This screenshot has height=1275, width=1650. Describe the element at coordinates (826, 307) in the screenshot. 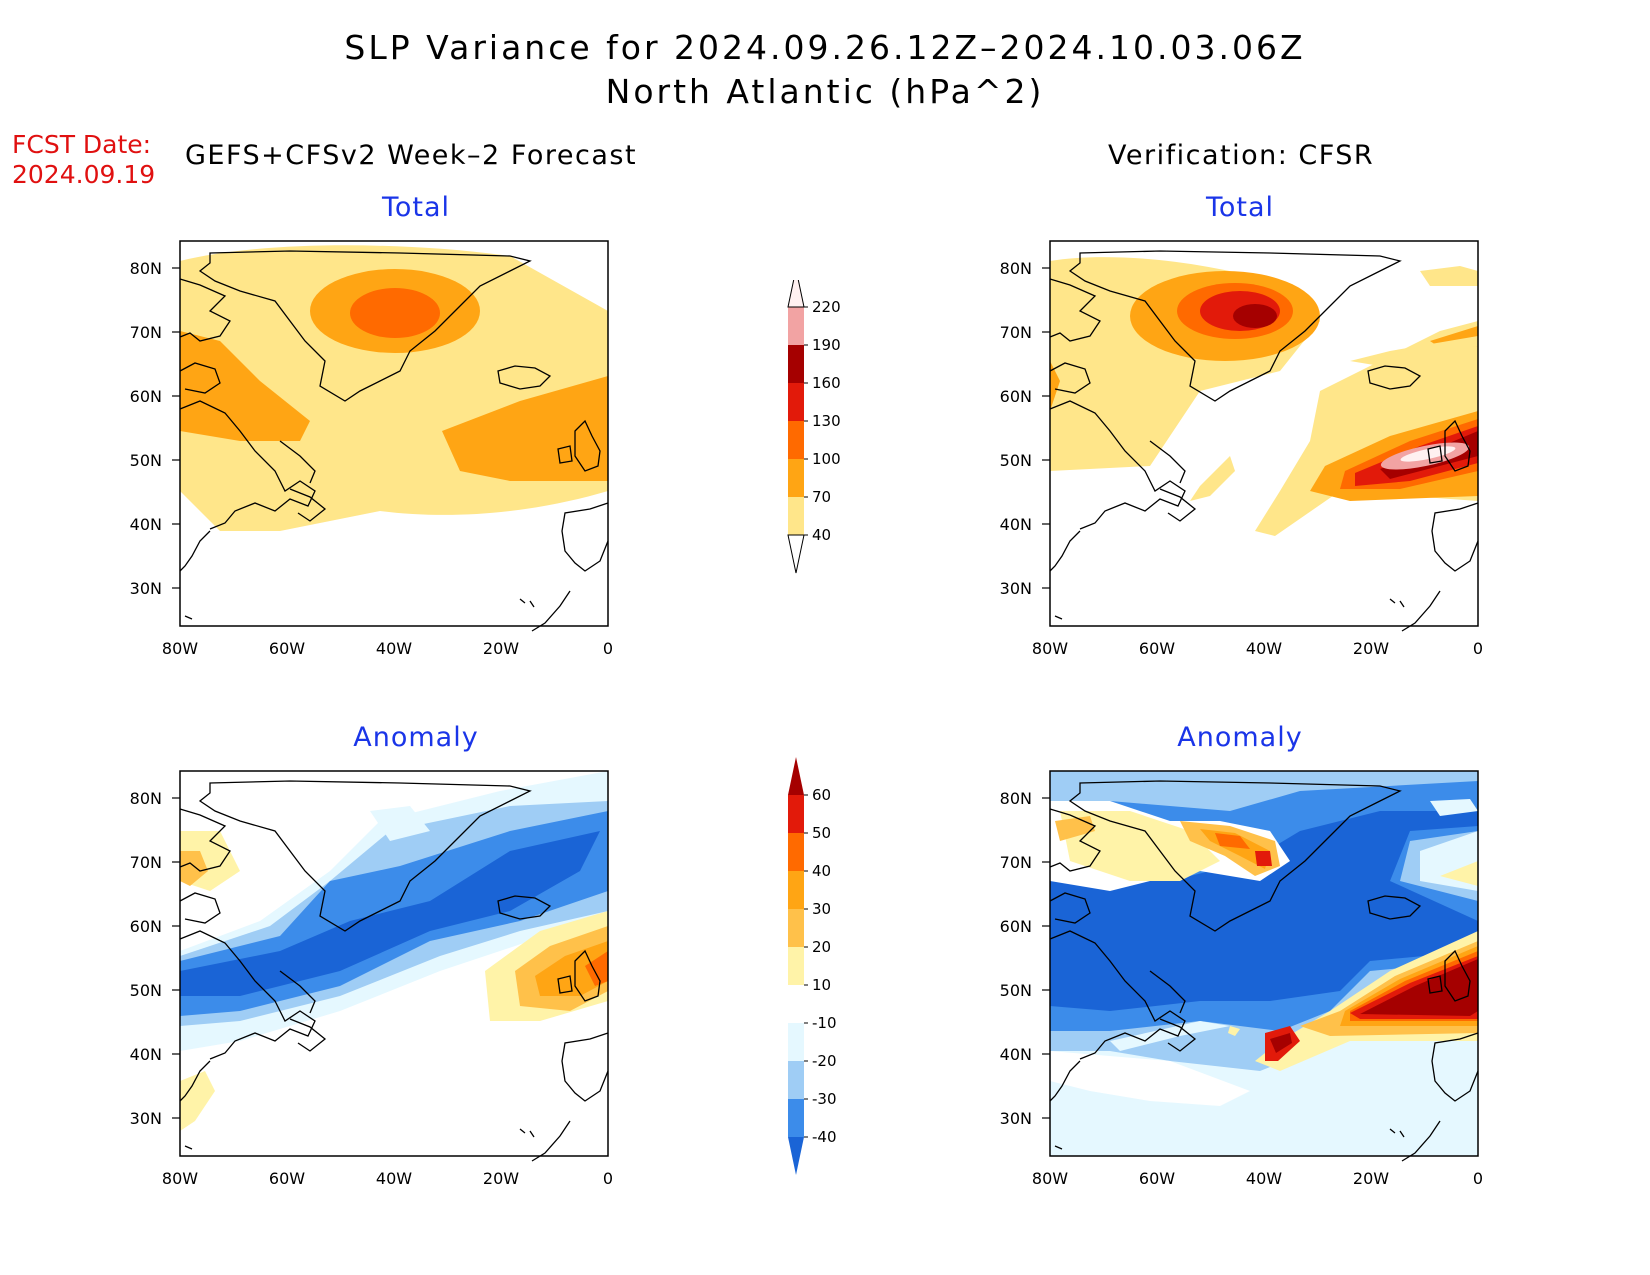

I see `colorbar-label: 220` at that location.